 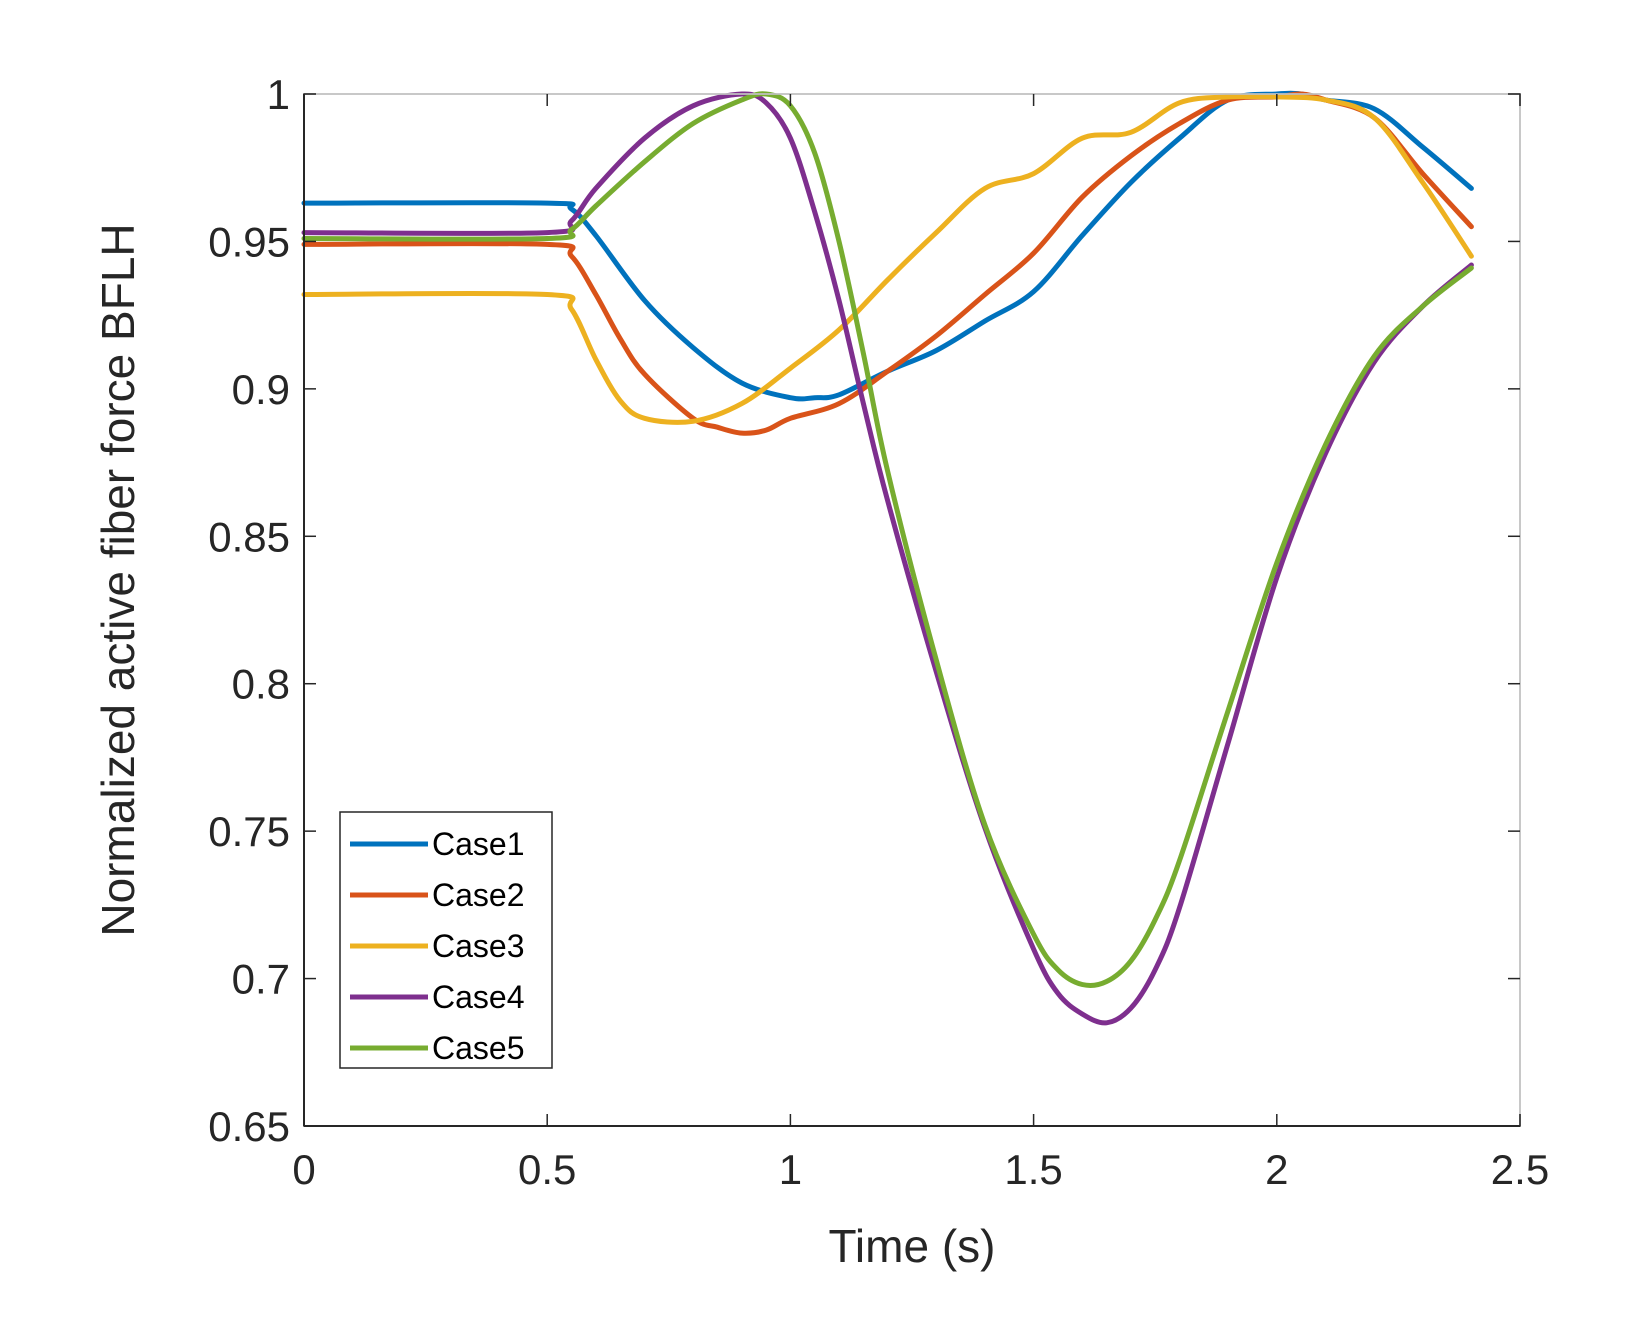 I want to click on y-axis-title: Normalized active fiber force BFLH, so click(x=118, y=579).